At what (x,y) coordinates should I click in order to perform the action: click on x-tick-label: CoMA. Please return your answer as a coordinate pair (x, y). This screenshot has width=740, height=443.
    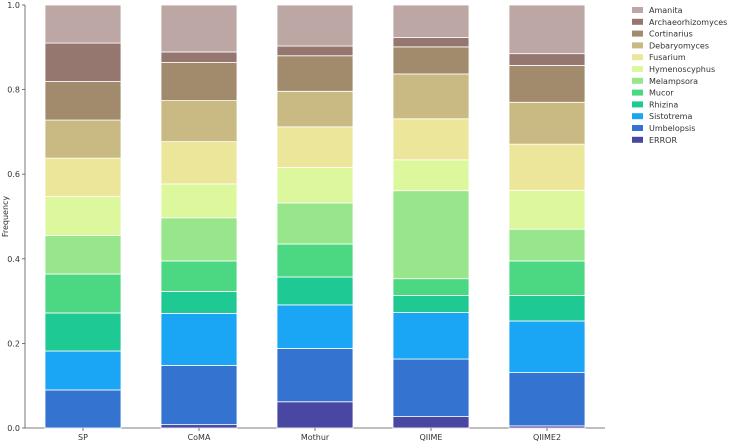
    Looking at the image, I should click on (199, 437).